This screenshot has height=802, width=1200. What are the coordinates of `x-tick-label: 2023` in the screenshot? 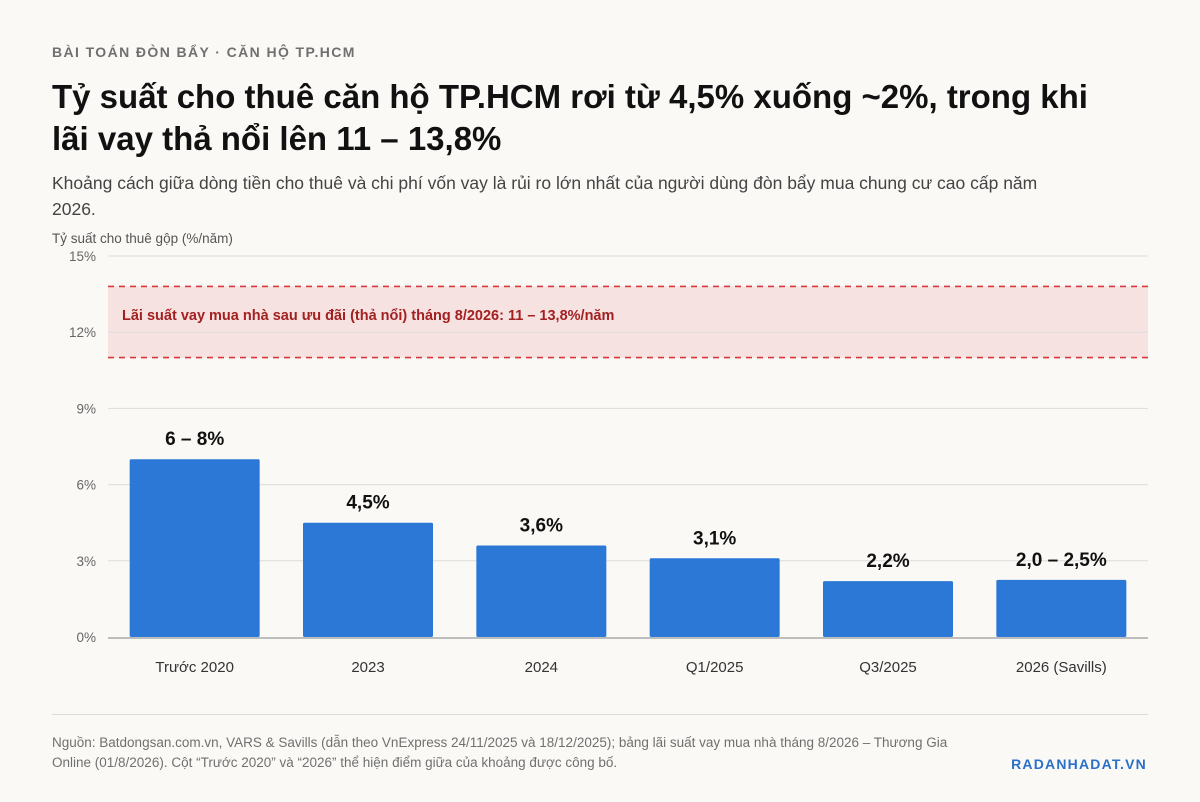 It's located at (367, 667).